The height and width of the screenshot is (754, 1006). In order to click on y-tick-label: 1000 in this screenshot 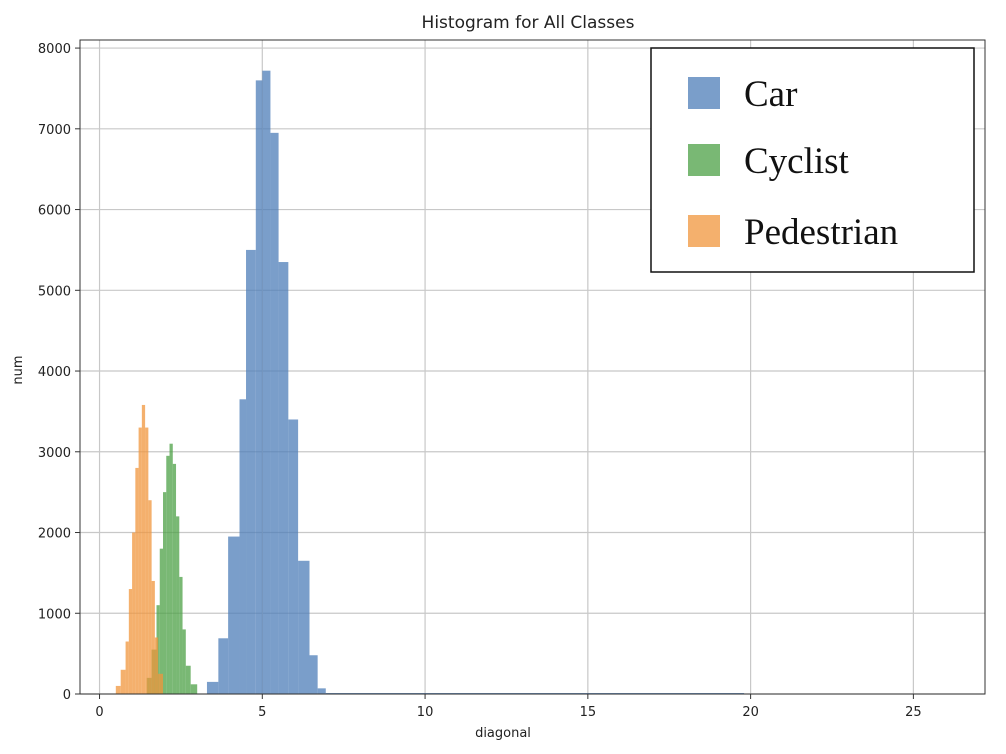, I will do `click(54, 614)`.